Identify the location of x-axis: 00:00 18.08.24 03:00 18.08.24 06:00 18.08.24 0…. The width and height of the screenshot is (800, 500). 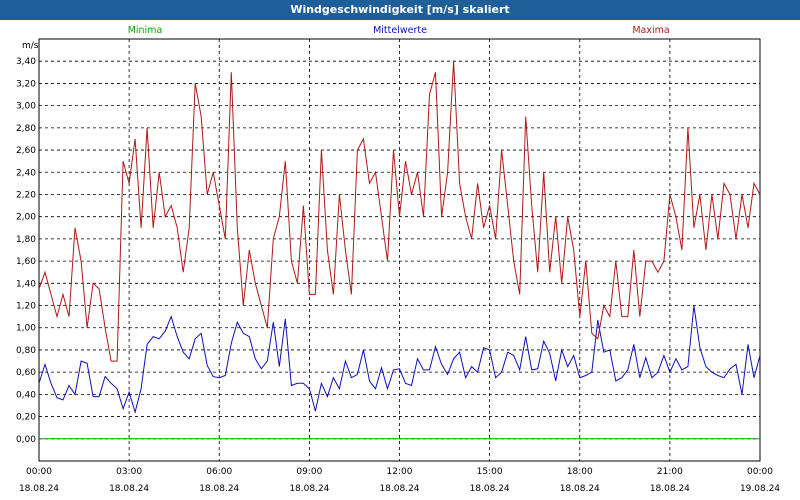
(399, 480).